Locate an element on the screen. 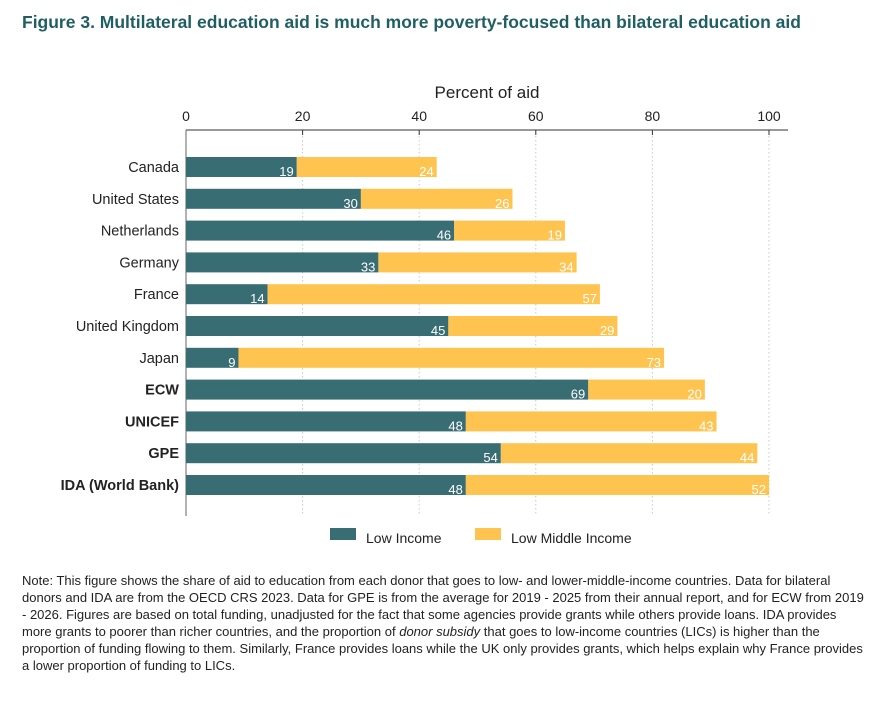 The height and width of the screenshot is (711, 881). category-label: IDA (World Bank) is located at coordinates (120, 486).